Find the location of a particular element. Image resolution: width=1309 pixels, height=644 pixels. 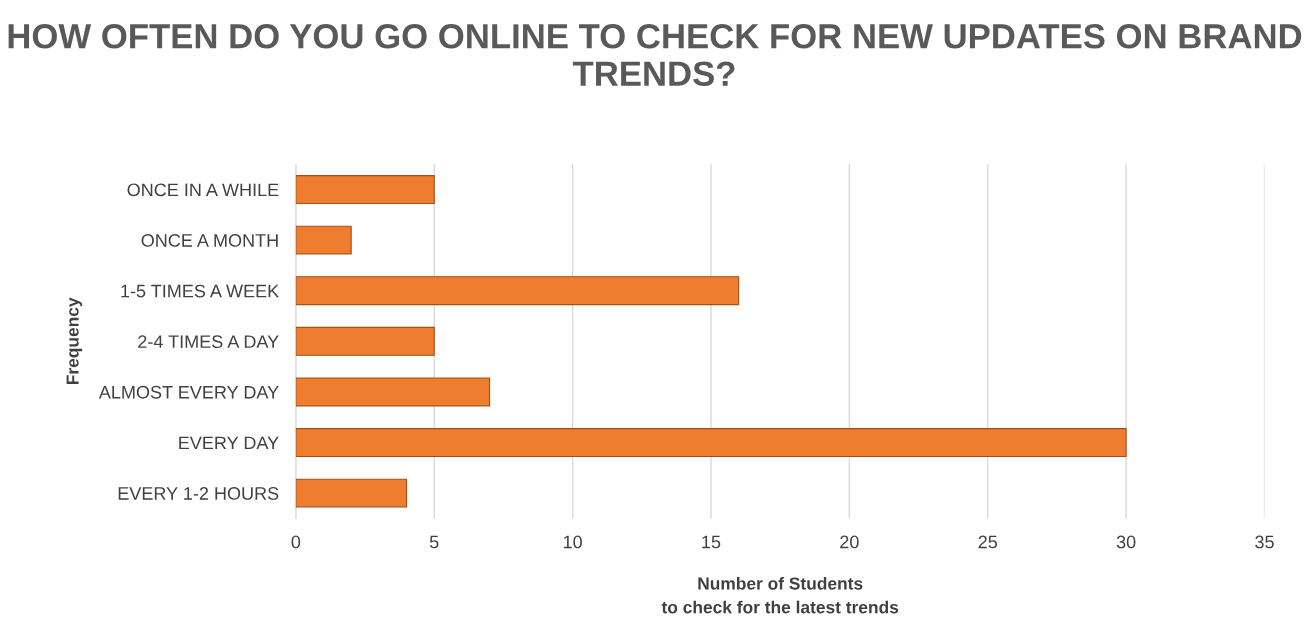

y-tick-label: 2-4 TIMES A DAY is located at coordinates (208, 342).